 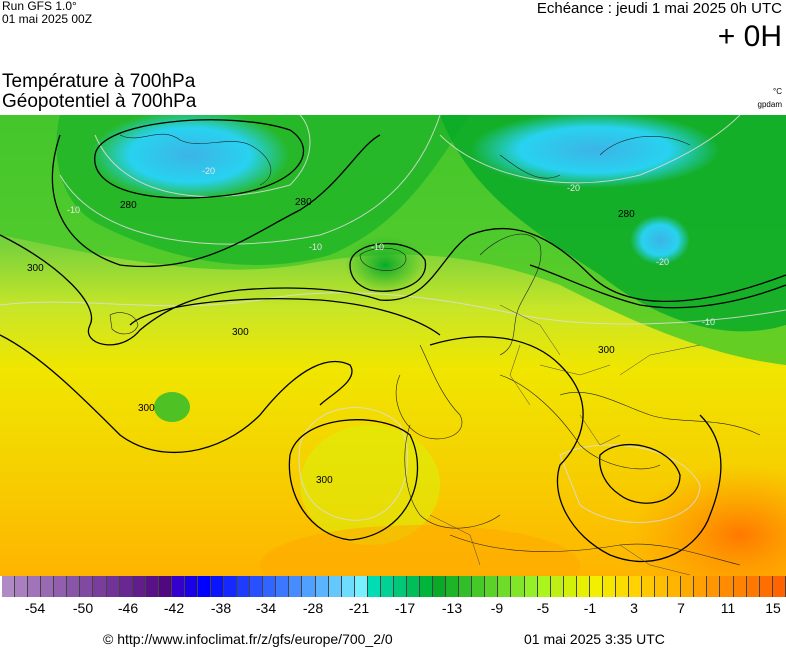 I want to click on unit-temperature: °C, so click(x=777, y=91).